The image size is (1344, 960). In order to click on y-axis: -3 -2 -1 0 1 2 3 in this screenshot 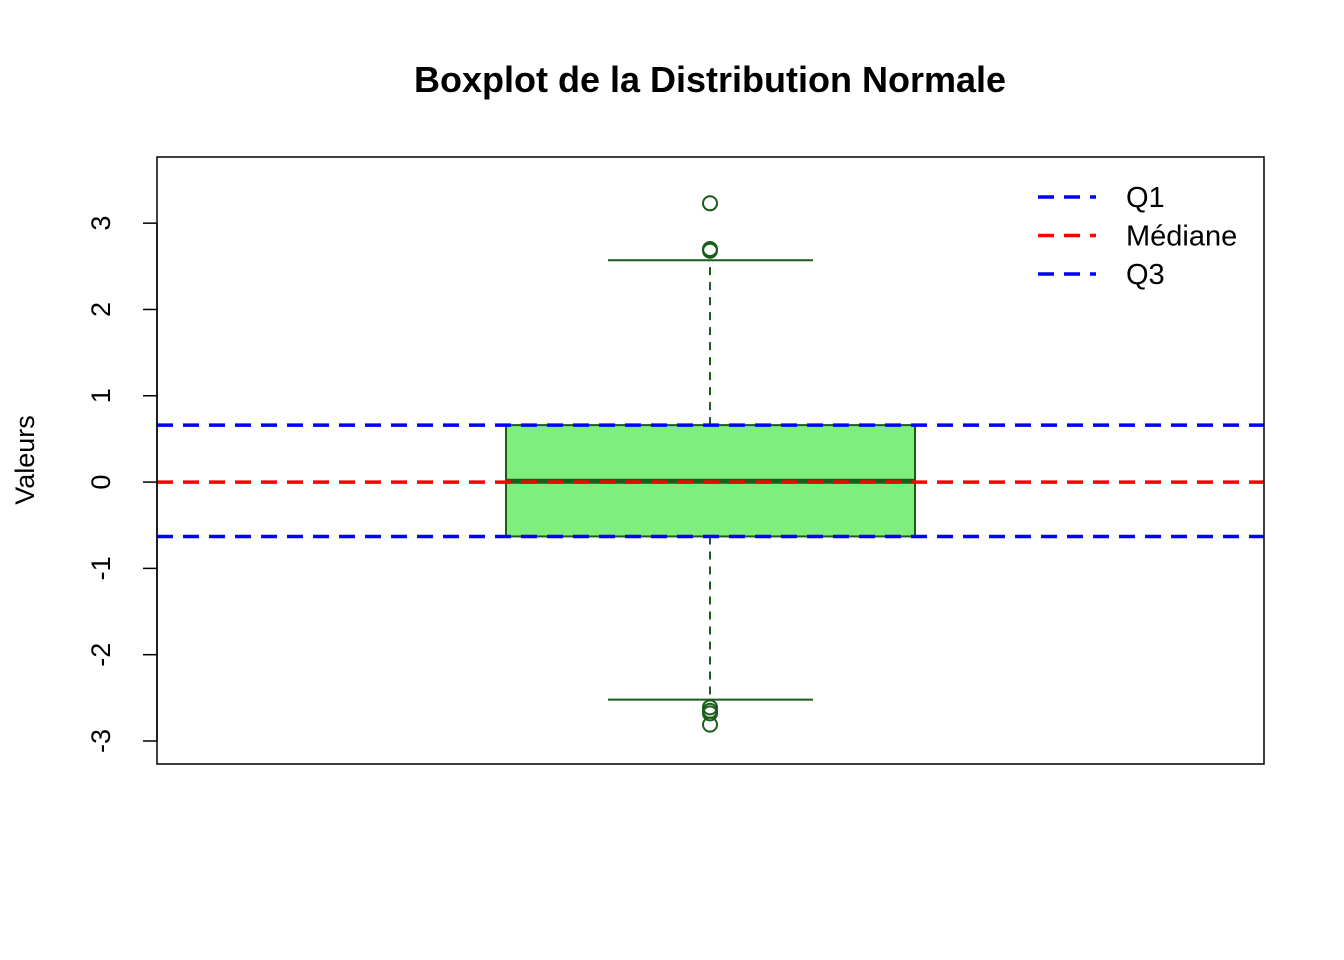, I will do `click(122, 484)`.